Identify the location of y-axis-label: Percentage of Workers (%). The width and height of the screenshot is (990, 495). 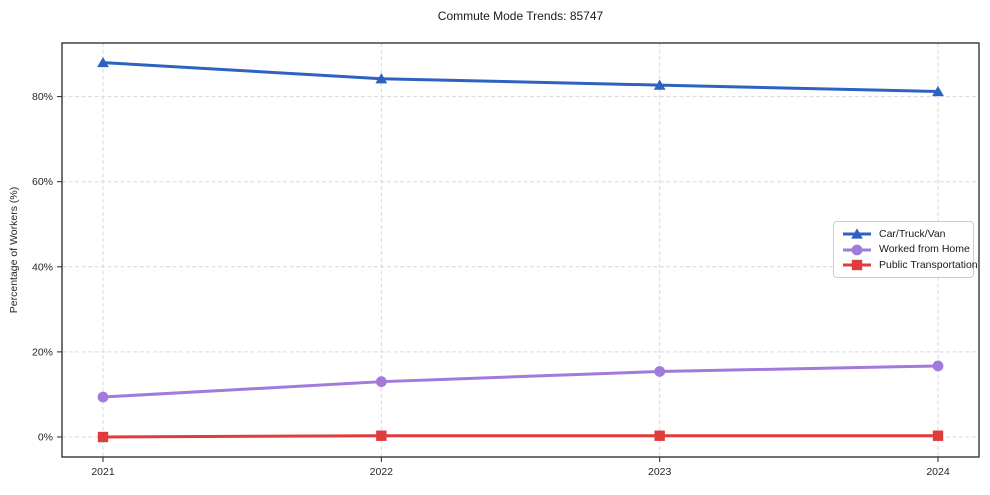
(14, 250).